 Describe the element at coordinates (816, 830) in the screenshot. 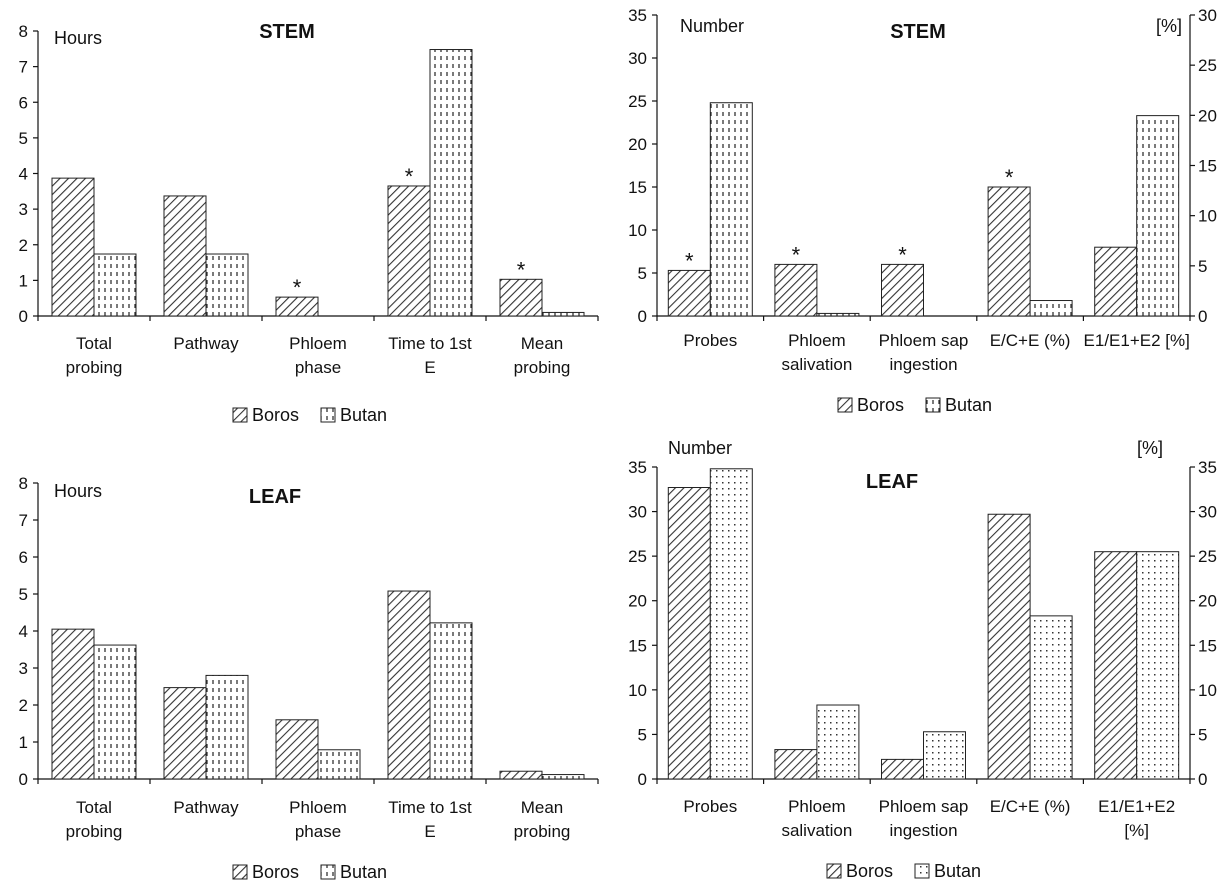

I see `x-category-label: salivation` at that location.